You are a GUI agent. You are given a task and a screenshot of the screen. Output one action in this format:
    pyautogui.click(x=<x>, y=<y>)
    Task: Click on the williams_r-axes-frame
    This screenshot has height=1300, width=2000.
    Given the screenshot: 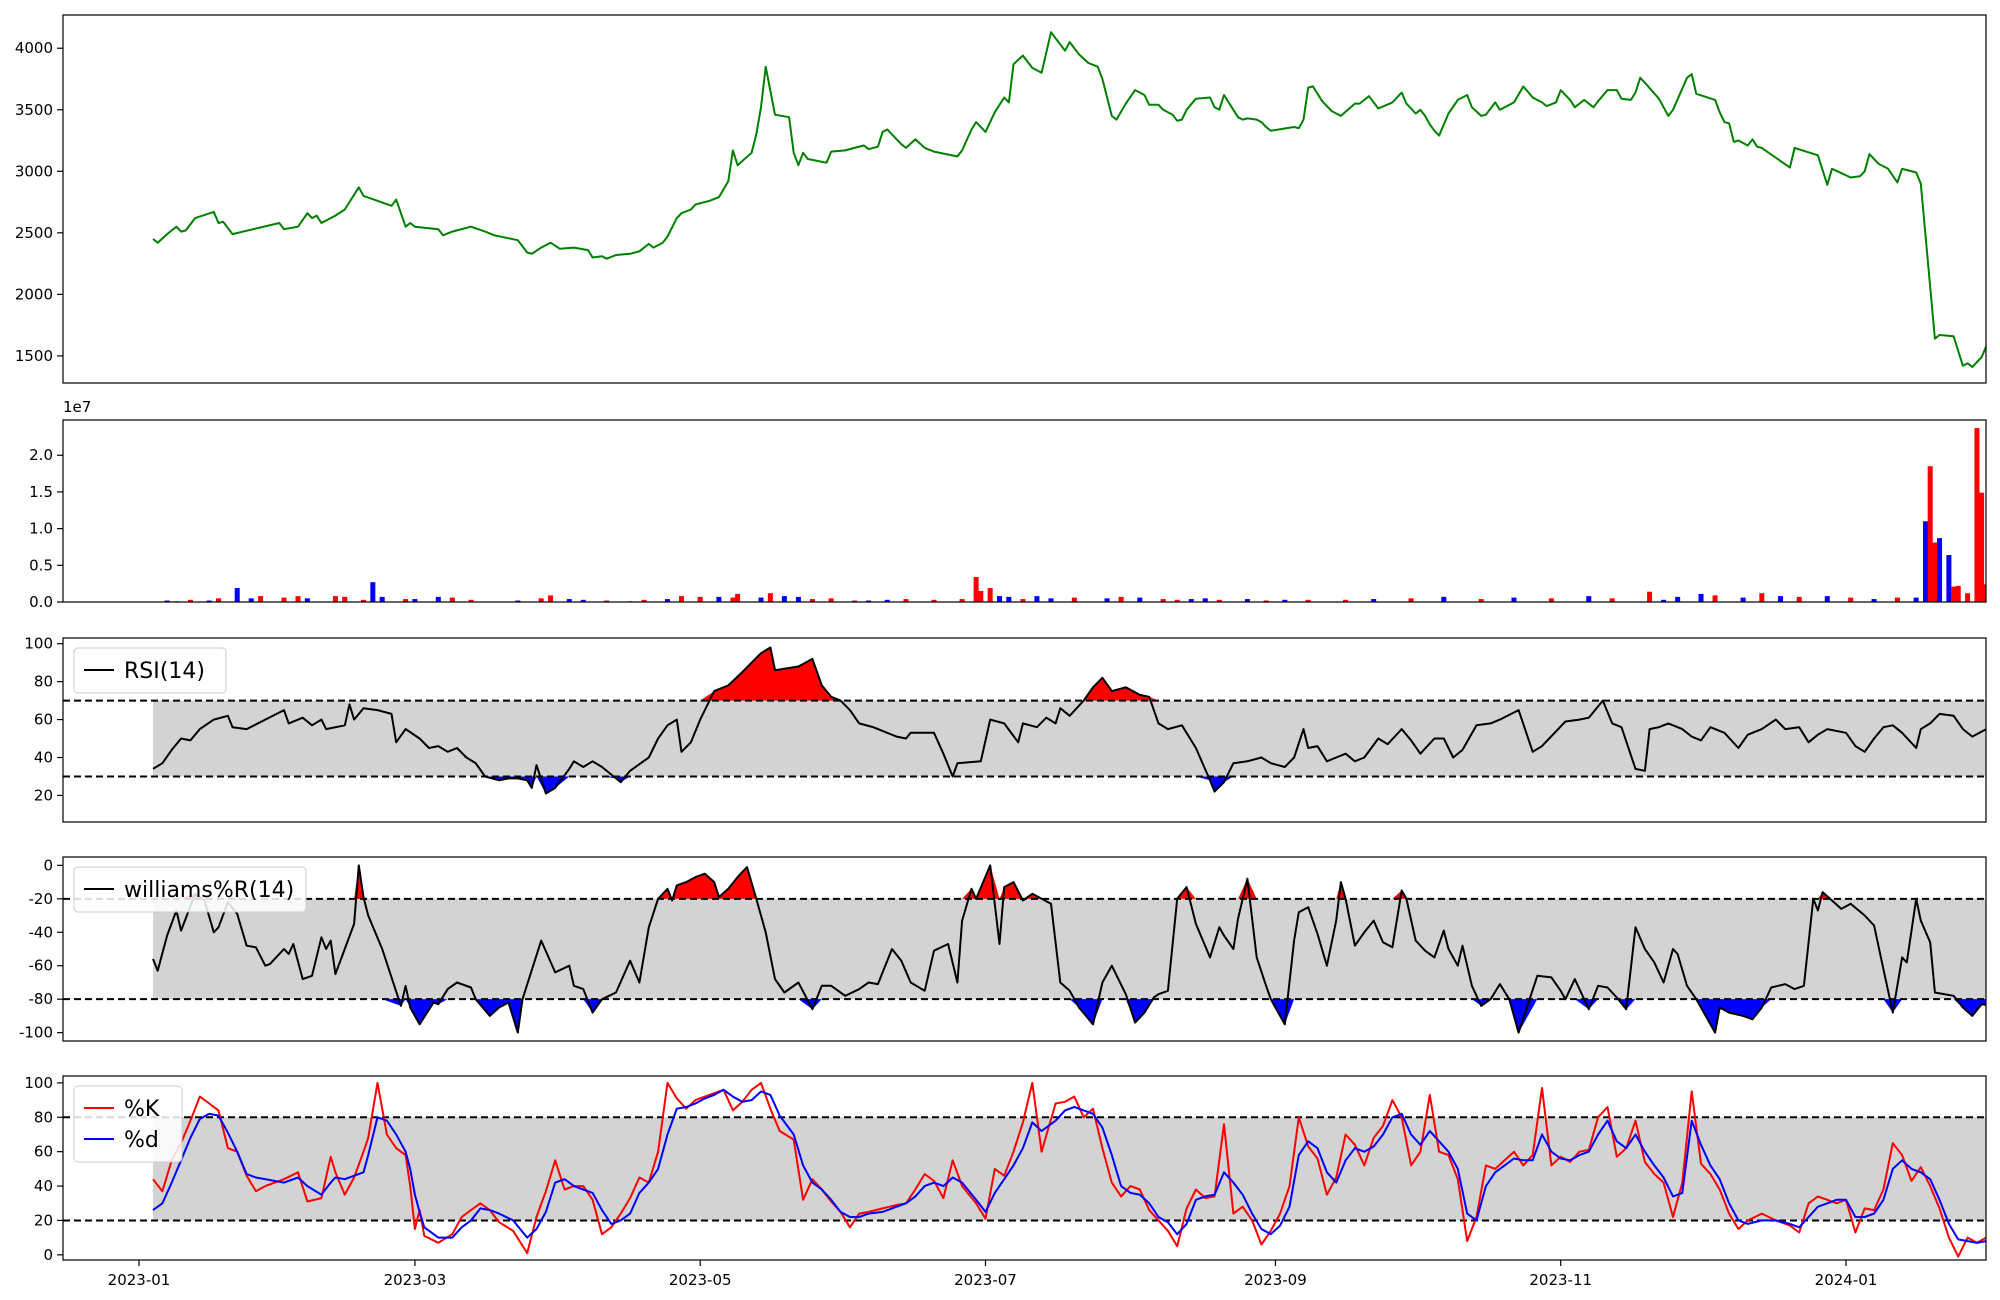 What is the action you would take?
    pyautogui.click(x=1024, y=949)
    